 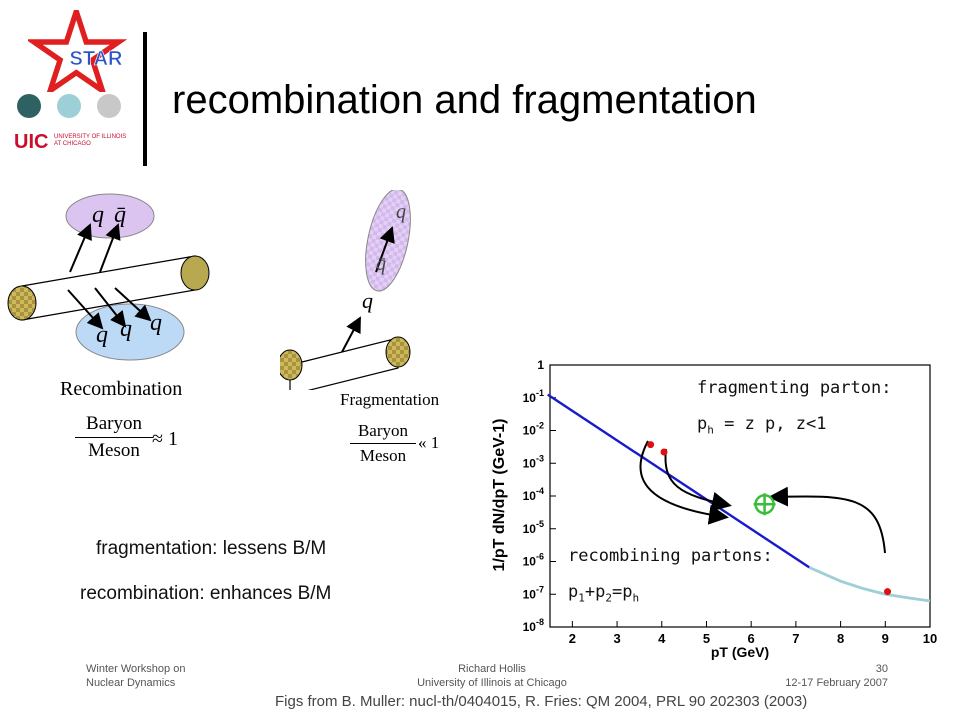 I want to click on x-ticks: 2 3 4 5 6 7 8 9 10, so click(x=753, y=633).